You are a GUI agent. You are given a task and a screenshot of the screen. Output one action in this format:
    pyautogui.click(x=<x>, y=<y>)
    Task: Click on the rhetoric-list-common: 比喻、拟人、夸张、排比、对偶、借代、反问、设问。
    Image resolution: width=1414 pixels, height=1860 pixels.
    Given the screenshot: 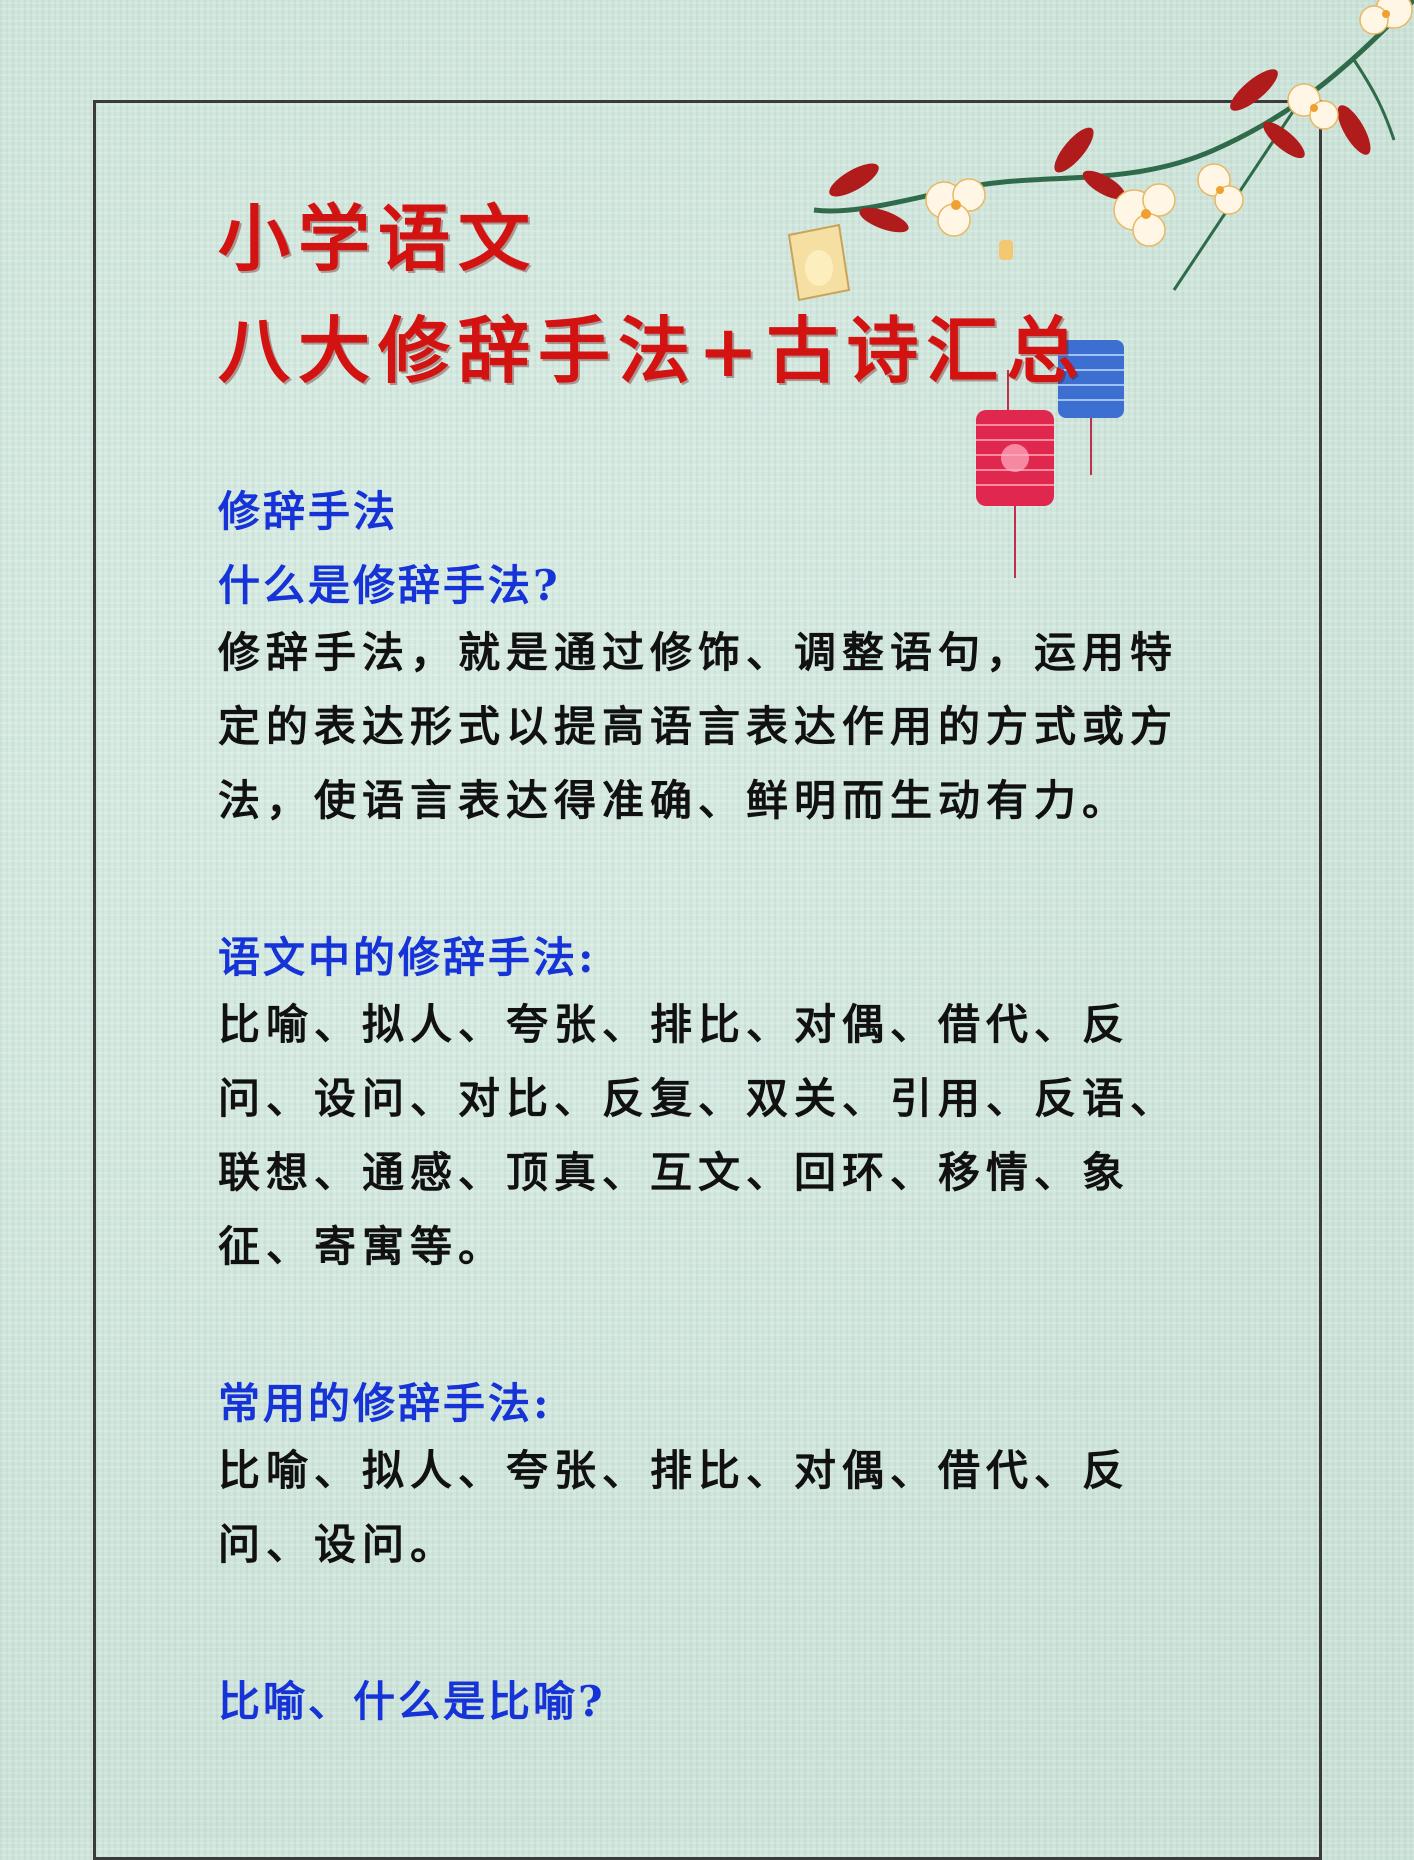 What is the action you would take?
    pyautogui.click(x=674, y=1507)
    